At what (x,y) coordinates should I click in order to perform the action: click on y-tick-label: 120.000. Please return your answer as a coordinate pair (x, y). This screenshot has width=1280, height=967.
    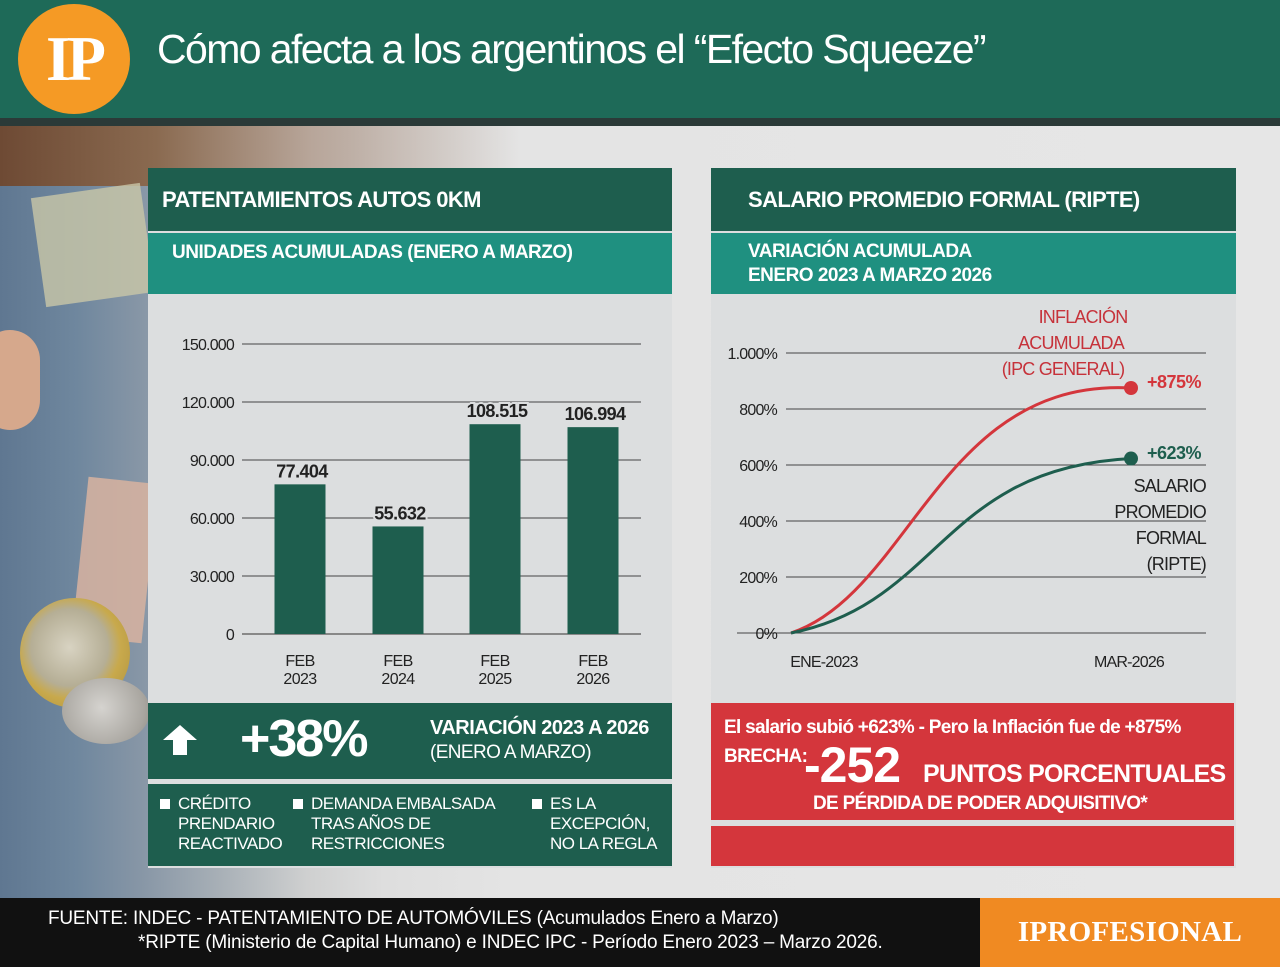
    Looking at the image, I should click on (208, 403).